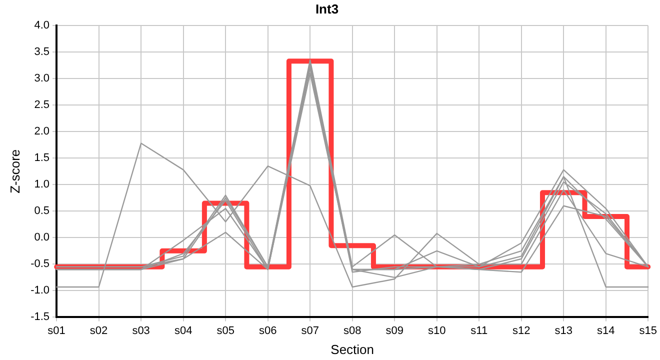 This screenshot has width=660, height=360. I want to click on y-tick-label: 1.5, so click(42, 158).